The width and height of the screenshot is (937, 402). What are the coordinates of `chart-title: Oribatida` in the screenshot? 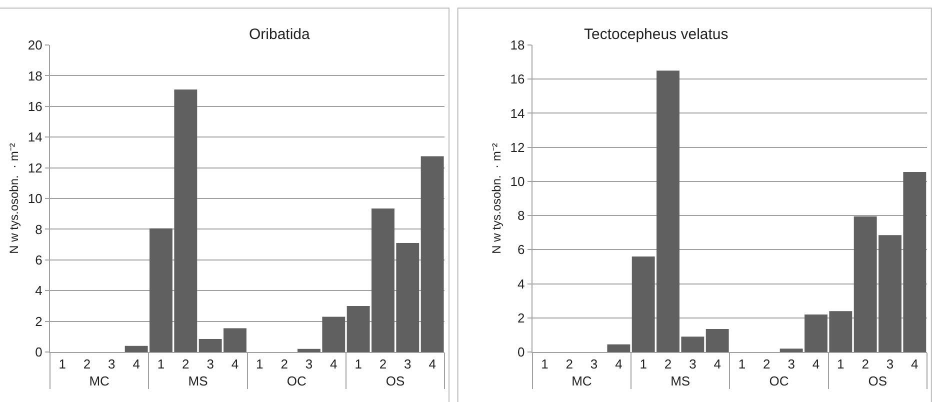 It's located at (280, 34).